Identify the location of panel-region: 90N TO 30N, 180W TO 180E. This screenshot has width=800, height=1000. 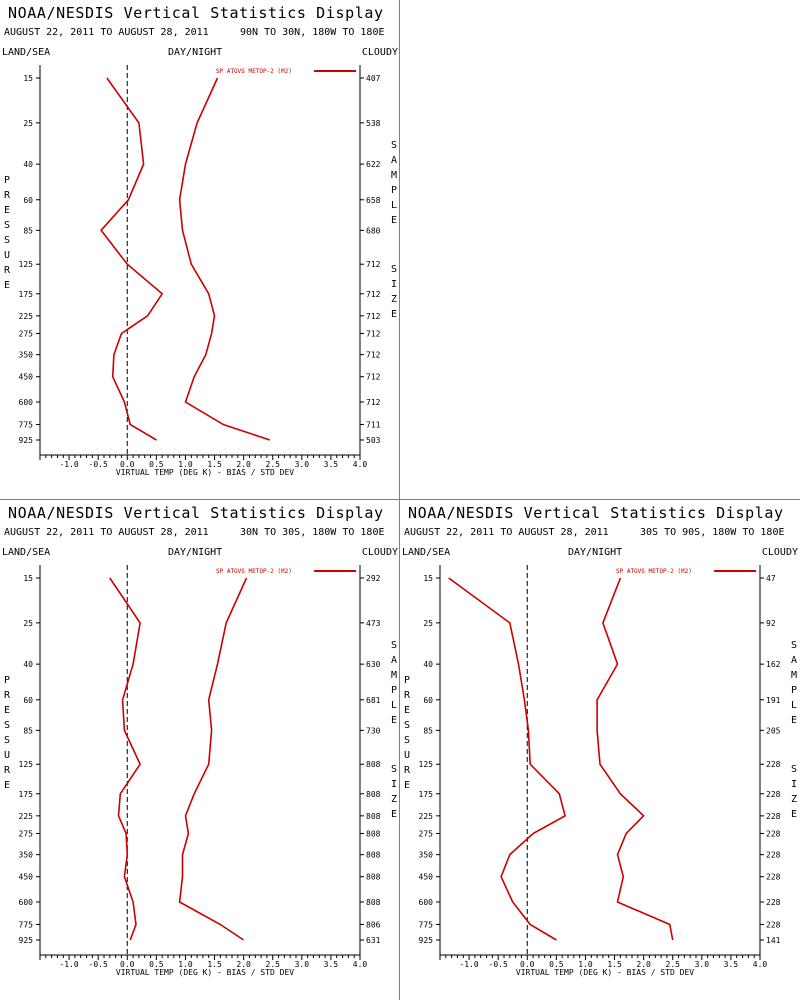
(312, 32).